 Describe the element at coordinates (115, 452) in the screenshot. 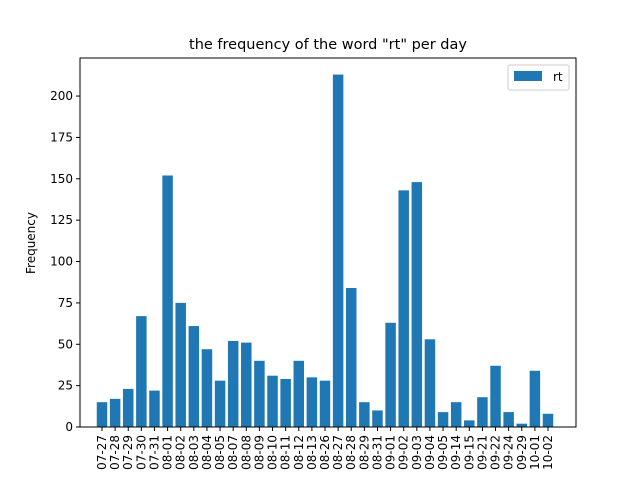

I see `x-tick-label: 07-28` at that location.